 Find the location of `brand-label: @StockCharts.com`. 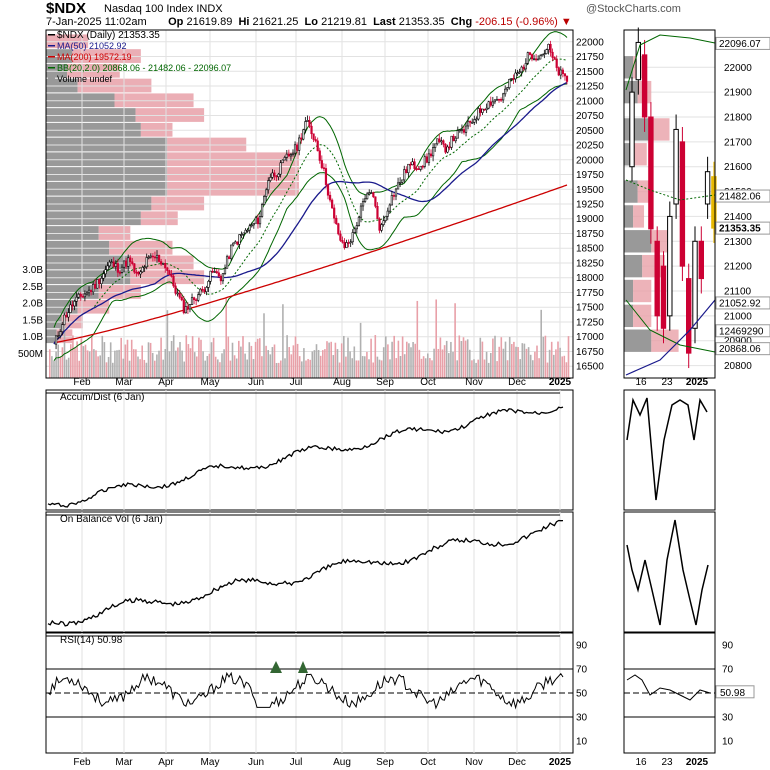

brand-label: @StockCharts.com is located at coordinates (633, 9).